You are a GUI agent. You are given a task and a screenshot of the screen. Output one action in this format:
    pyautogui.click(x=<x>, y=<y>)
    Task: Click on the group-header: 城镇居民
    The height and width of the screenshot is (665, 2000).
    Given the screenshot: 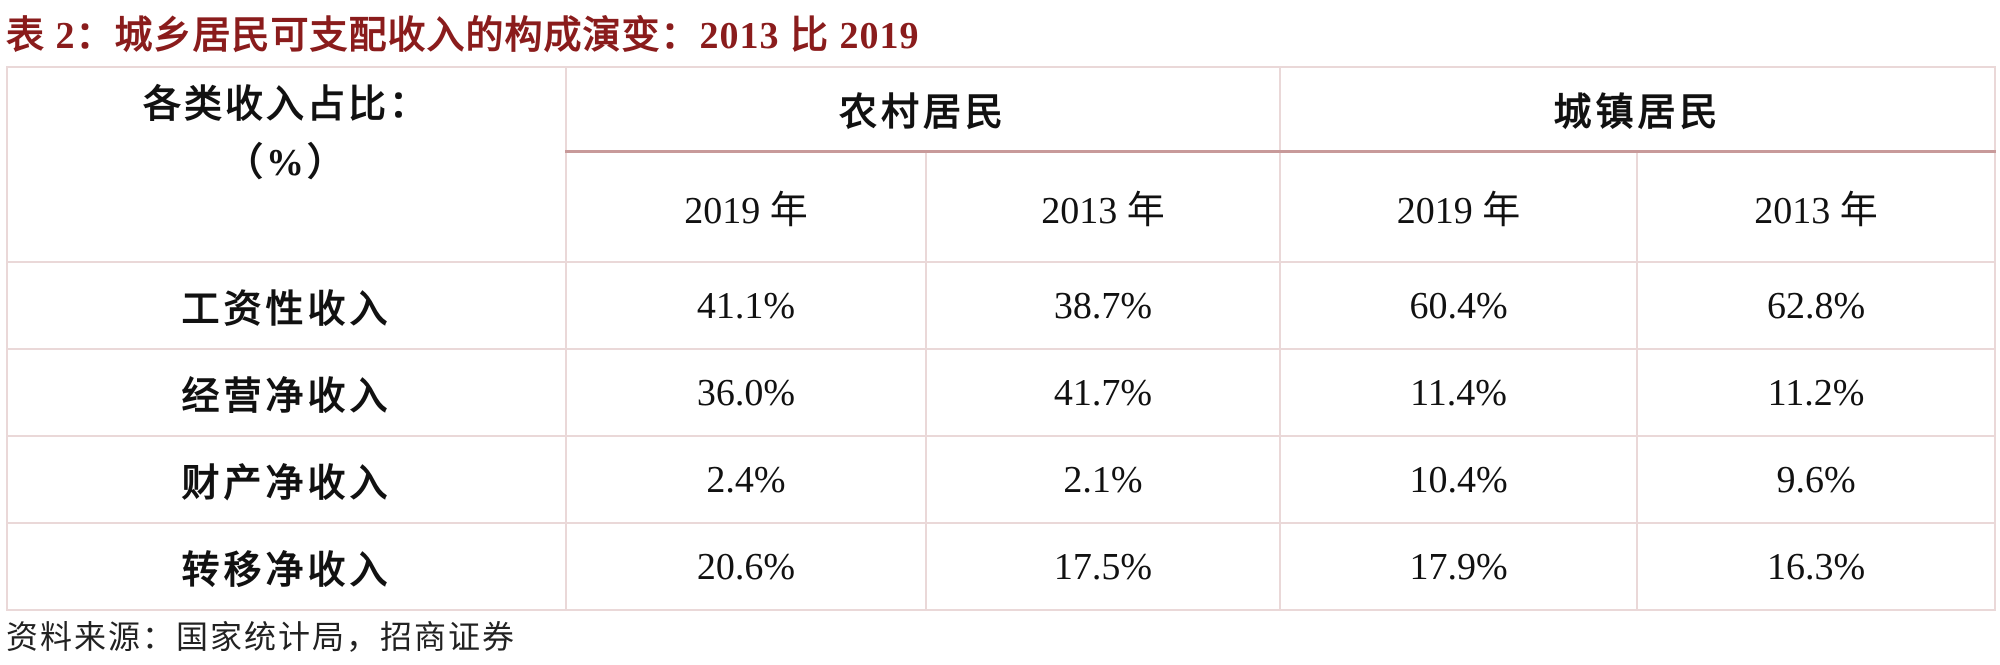 What is the action you would take?
    pyautogui.click(x=1638, y=109)
    